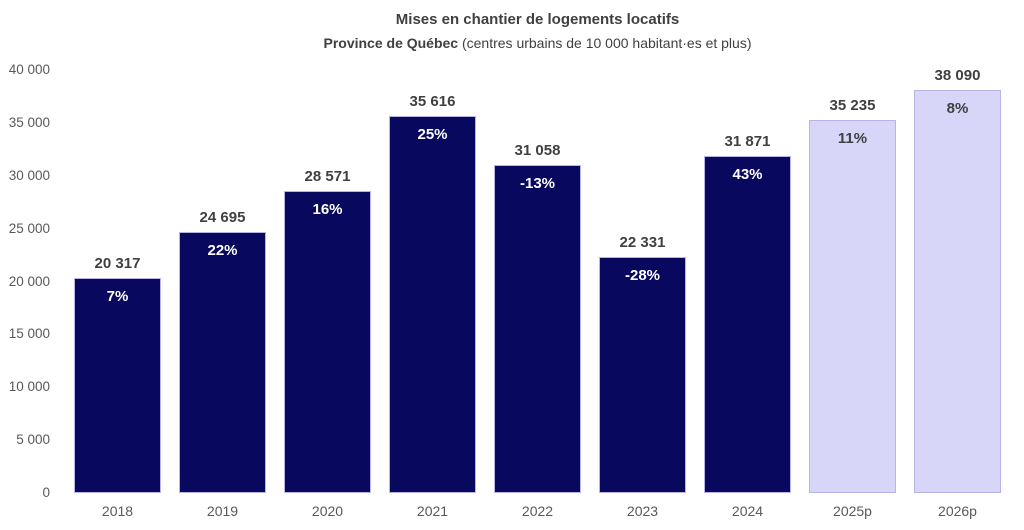 Image resolution: width=1024 pixels, height=530 pixels. I want to click on bar-2023, so click(642, 374).